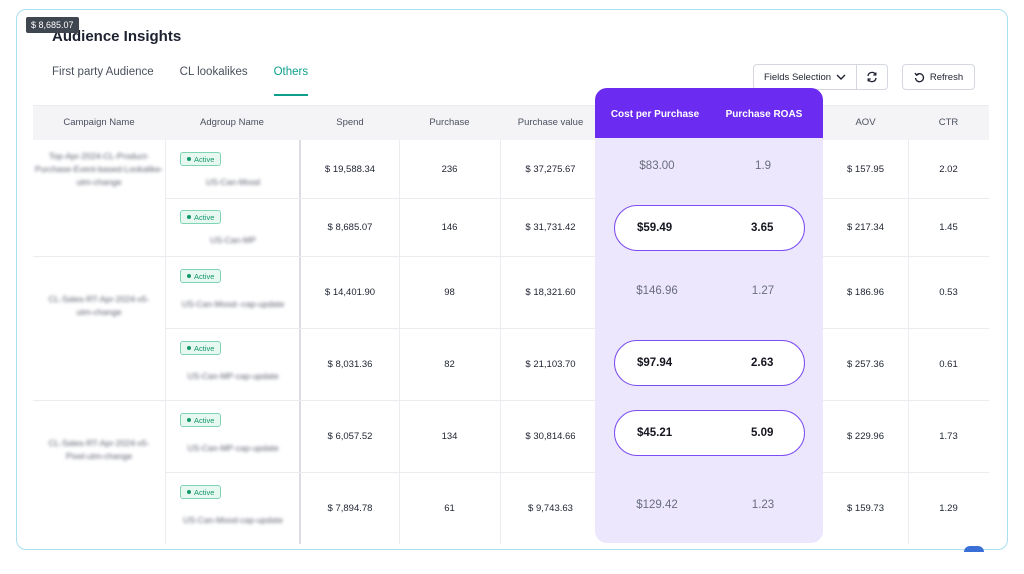  Describe the element at coordinates (655, 433) in the screenshot. I see `cost-per-purchase-cell: $45.21` at that location.